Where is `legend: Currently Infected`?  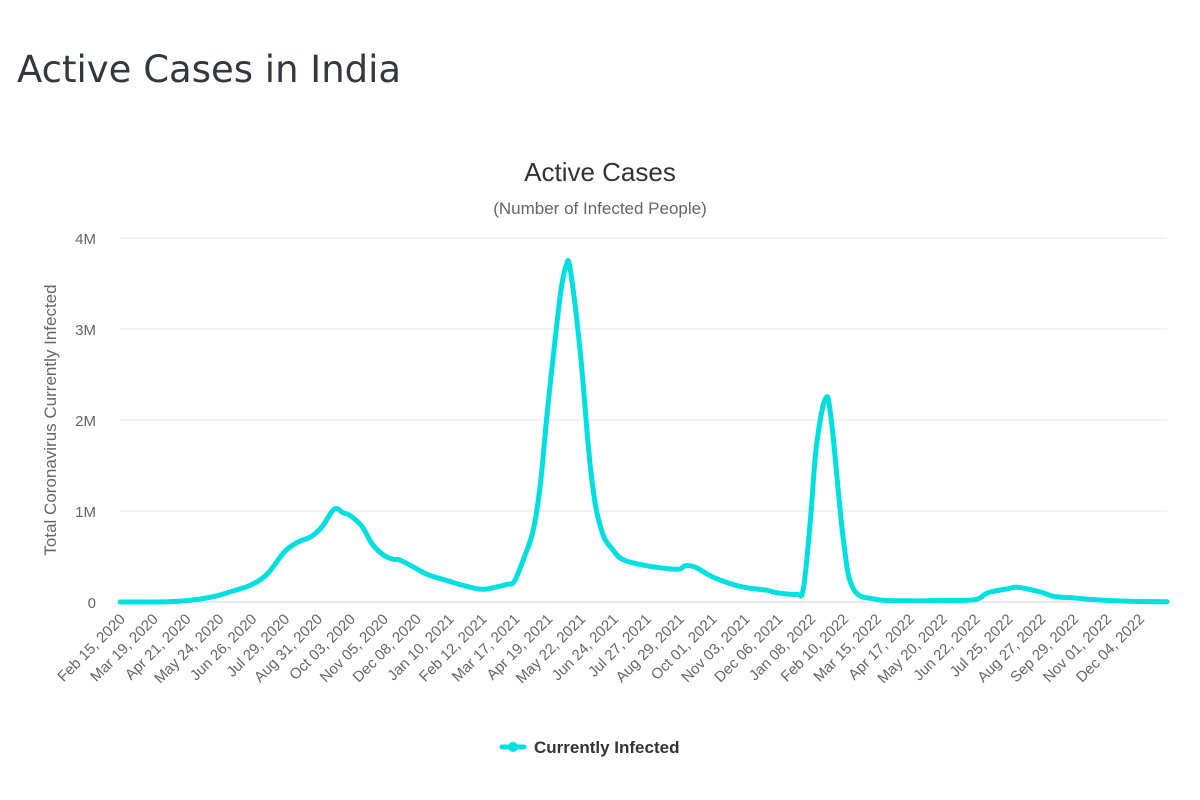
legend: Currently Infected is located at coordinates (589, 747).